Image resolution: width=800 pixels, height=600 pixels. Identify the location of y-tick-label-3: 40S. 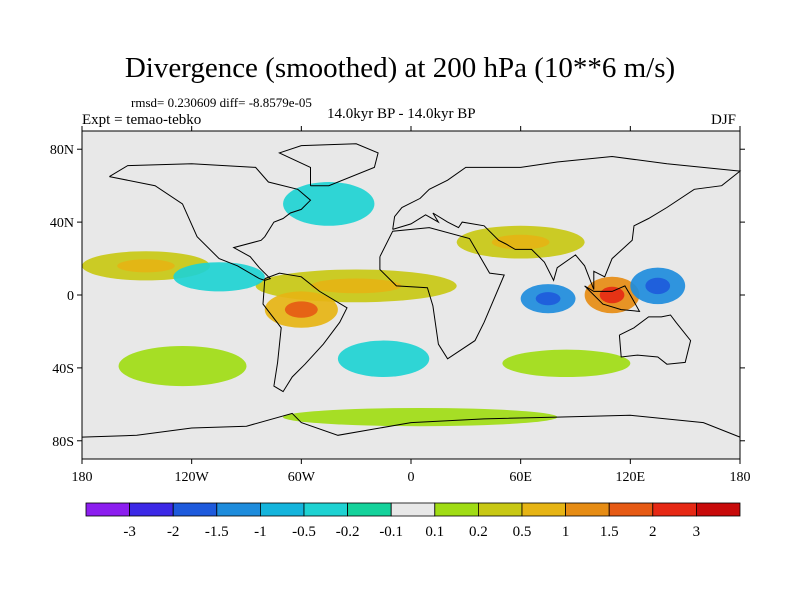
(63, 369).